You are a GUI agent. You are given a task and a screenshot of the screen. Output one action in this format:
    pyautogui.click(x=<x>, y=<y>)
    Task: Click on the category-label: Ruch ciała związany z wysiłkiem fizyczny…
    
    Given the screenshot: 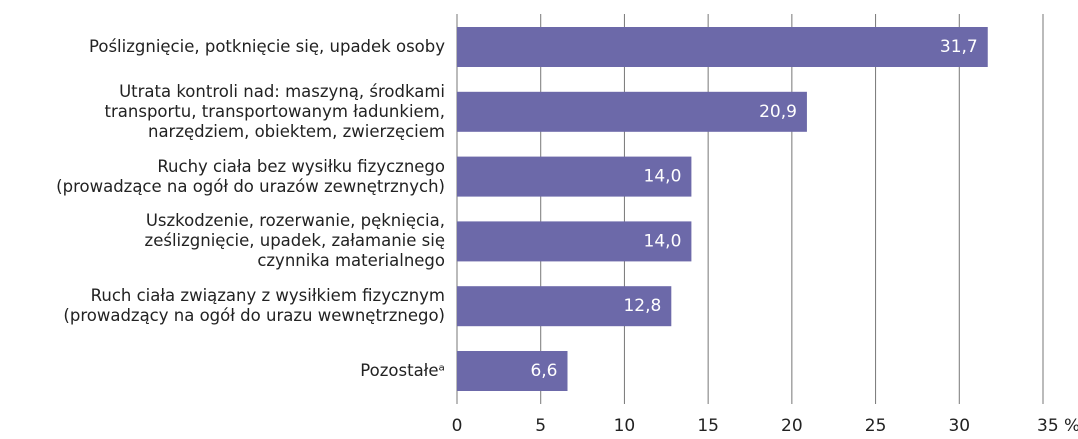 What is the action you would take?
    pyautogui.click(x=254, y=306)
    